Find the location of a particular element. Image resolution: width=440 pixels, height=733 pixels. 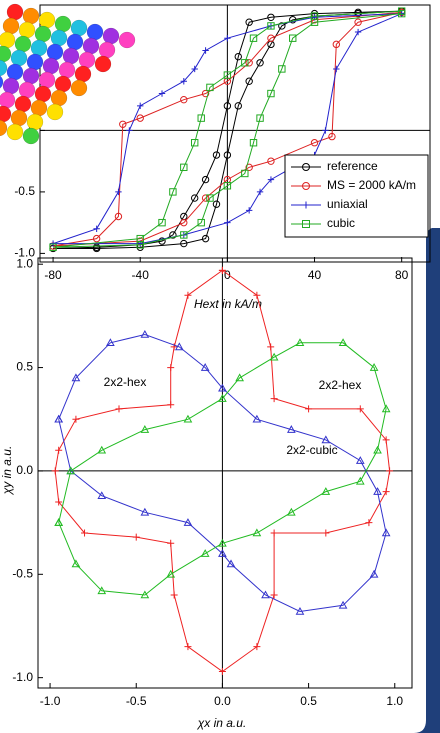

y-tick-label: -0.5 is located at coordinates (22, 573).